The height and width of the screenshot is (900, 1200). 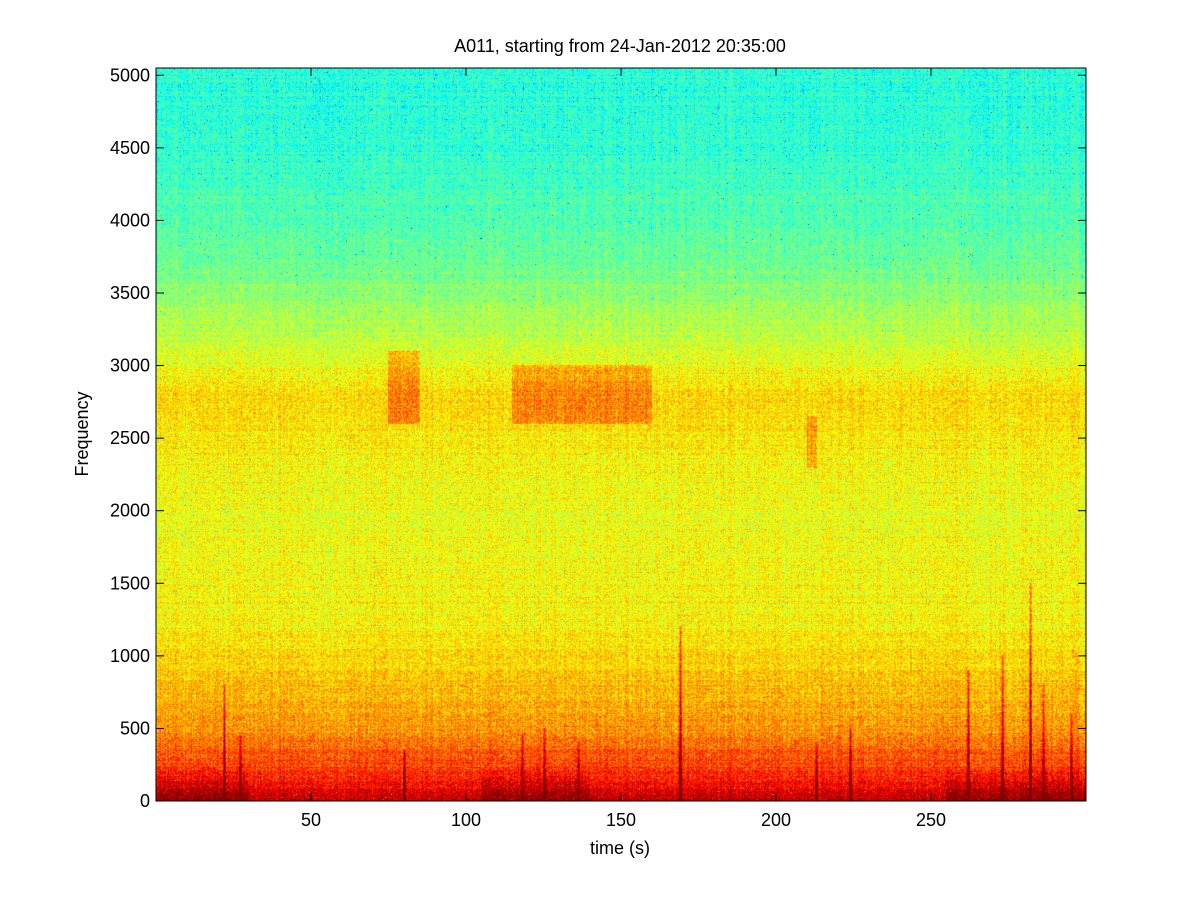 What do you see at coordinates (130, 656) in the screenshot?
I see `y-tick-label: 1000` at bounding box center [130, 656].